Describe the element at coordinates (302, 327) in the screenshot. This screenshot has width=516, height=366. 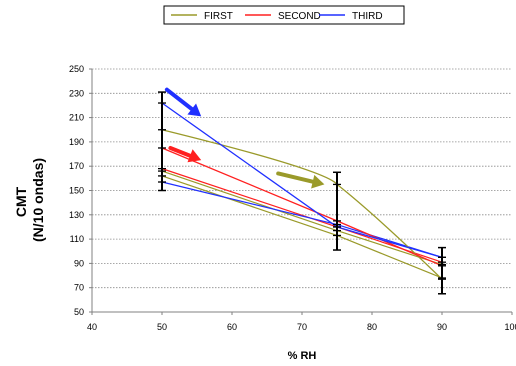
I see `x-tick-label: 70` at that location.